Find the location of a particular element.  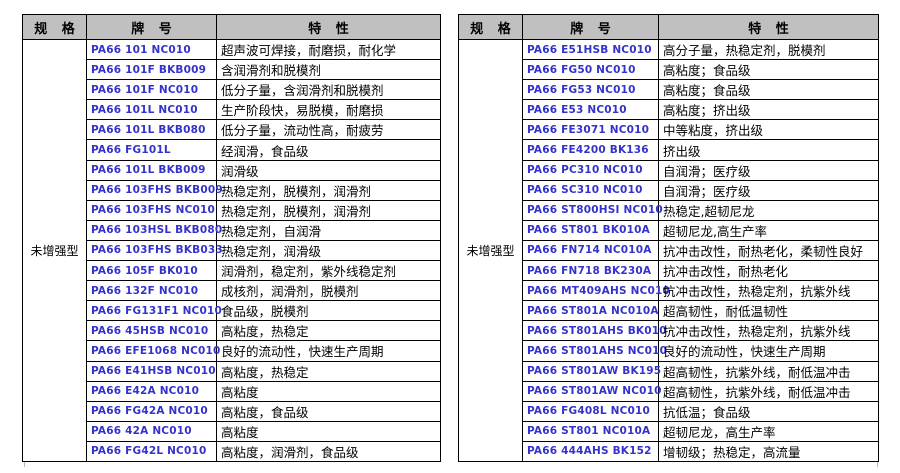

header-spec: 规 格 is located at coordinates (54, 27).